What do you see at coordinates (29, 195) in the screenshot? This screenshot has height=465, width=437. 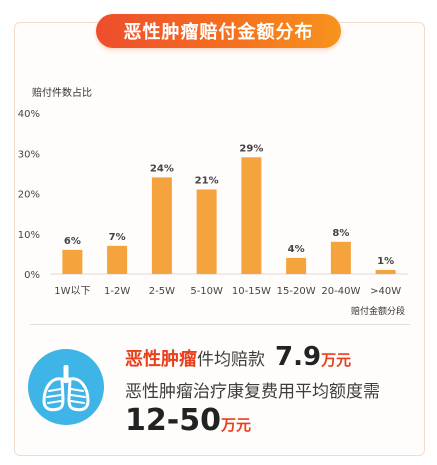 I see `y-tick-label: 20%` at bounding box center [29, 195].